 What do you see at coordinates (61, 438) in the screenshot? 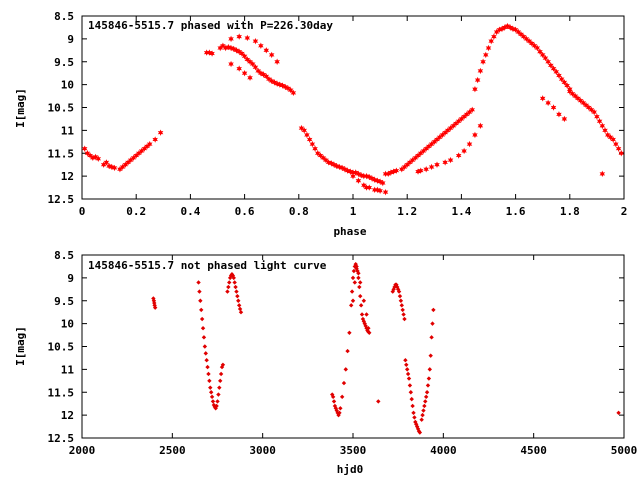
I see `unphased-y-tick-label: 12.5` at bounding box center [61, 438].